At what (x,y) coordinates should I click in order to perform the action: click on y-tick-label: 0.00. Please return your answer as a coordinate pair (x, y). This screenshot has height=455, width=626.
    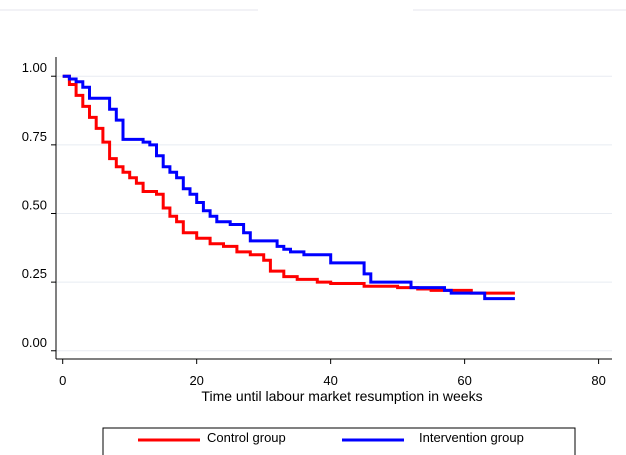
    Looking at the image, I should click on (34, 342).